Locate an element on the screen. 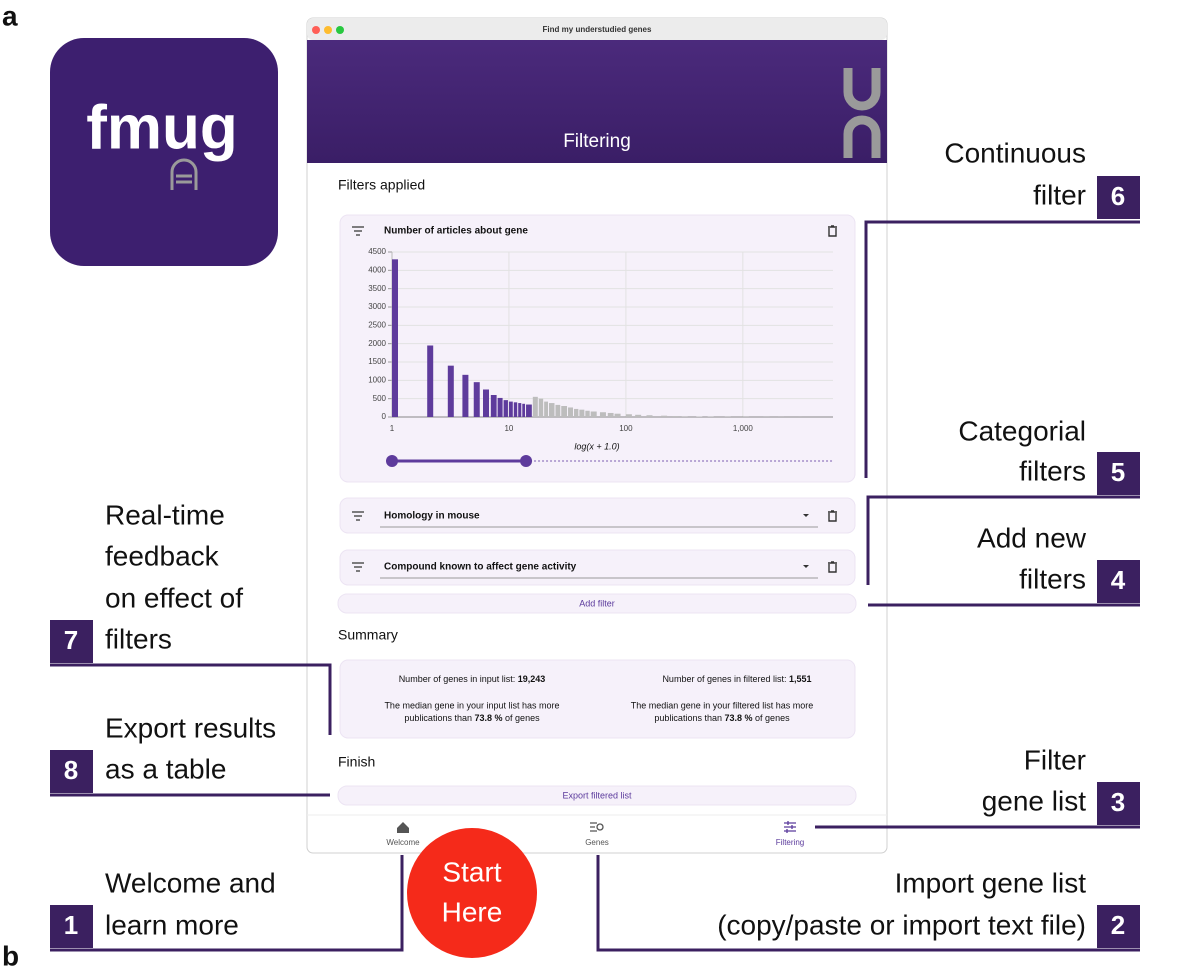  annotation-number: 3 is located at coordinates (1118, 802).